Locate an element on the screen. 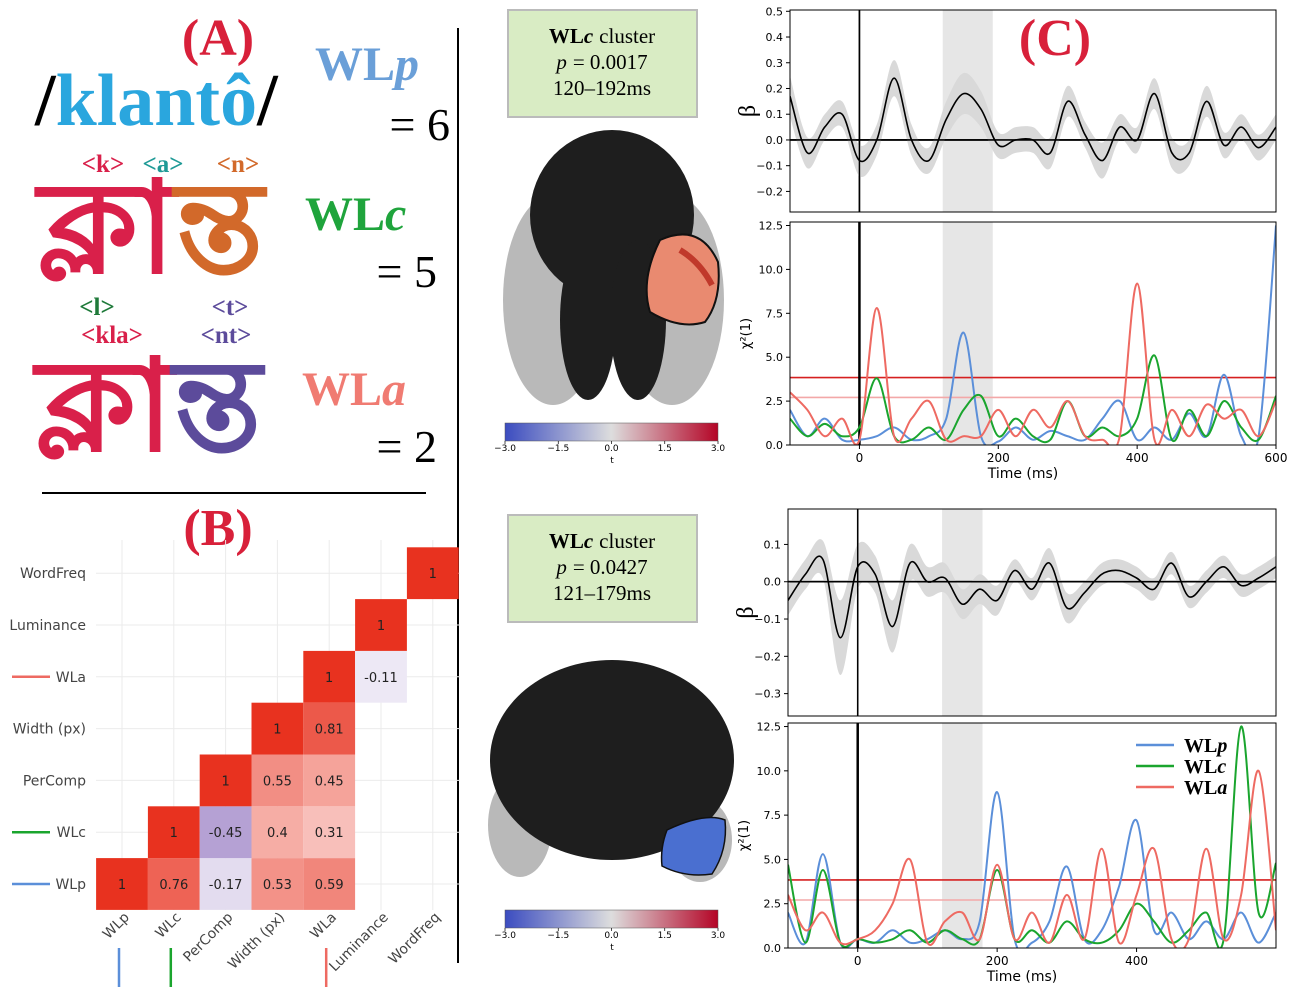  grapheme: <t> is located at coordinates (230, 307).